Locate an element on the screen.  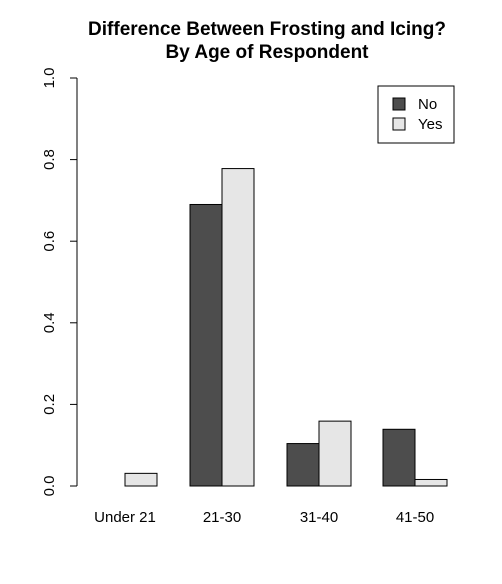
y-tick-label: 1.0 is located at coordinates (49, 78).